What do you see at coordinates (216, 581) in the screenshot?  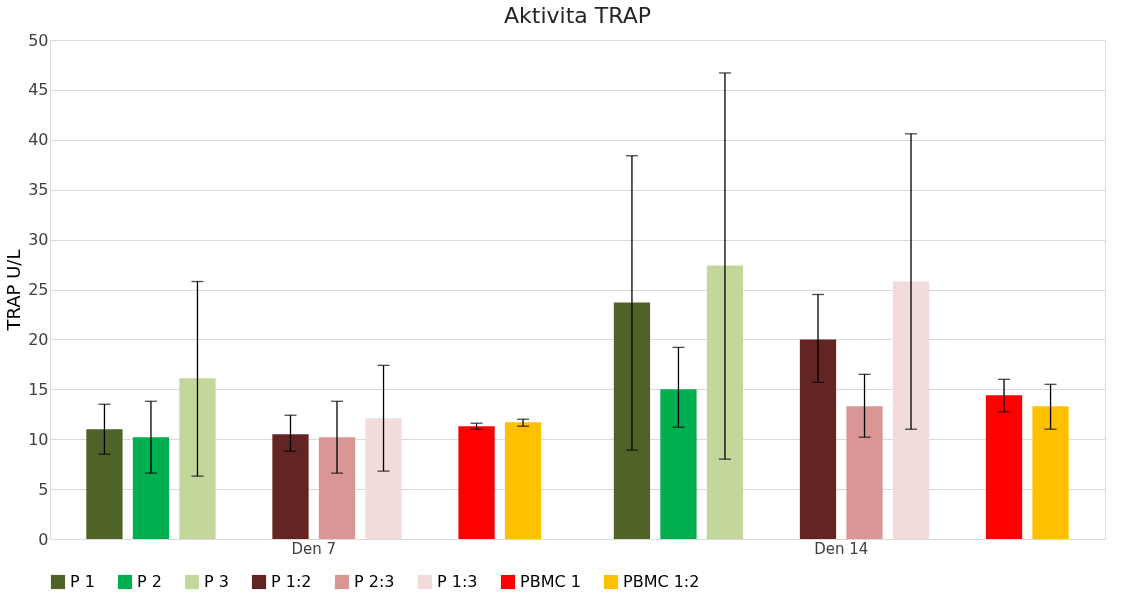 I see `legend-label: P 3` at bounding box center [216, 581].